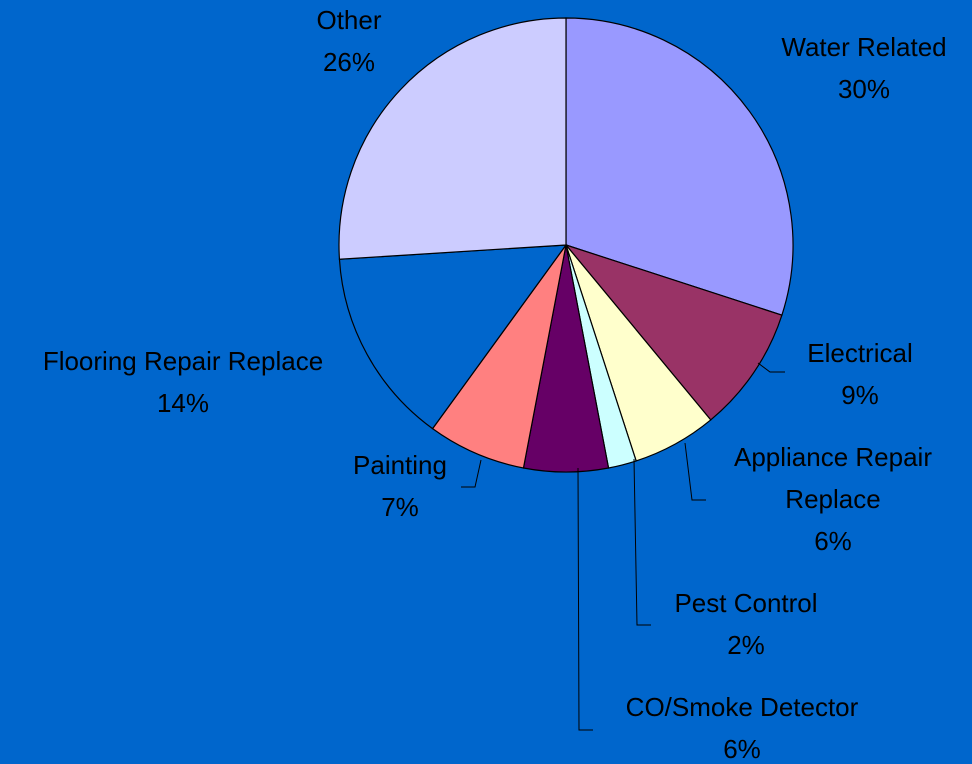 The width and height of the screenshot is (972, 764). Describe the element at coordinates (400, 486) in the screenshot. I see `slice-label: Painting 7%` at that location.